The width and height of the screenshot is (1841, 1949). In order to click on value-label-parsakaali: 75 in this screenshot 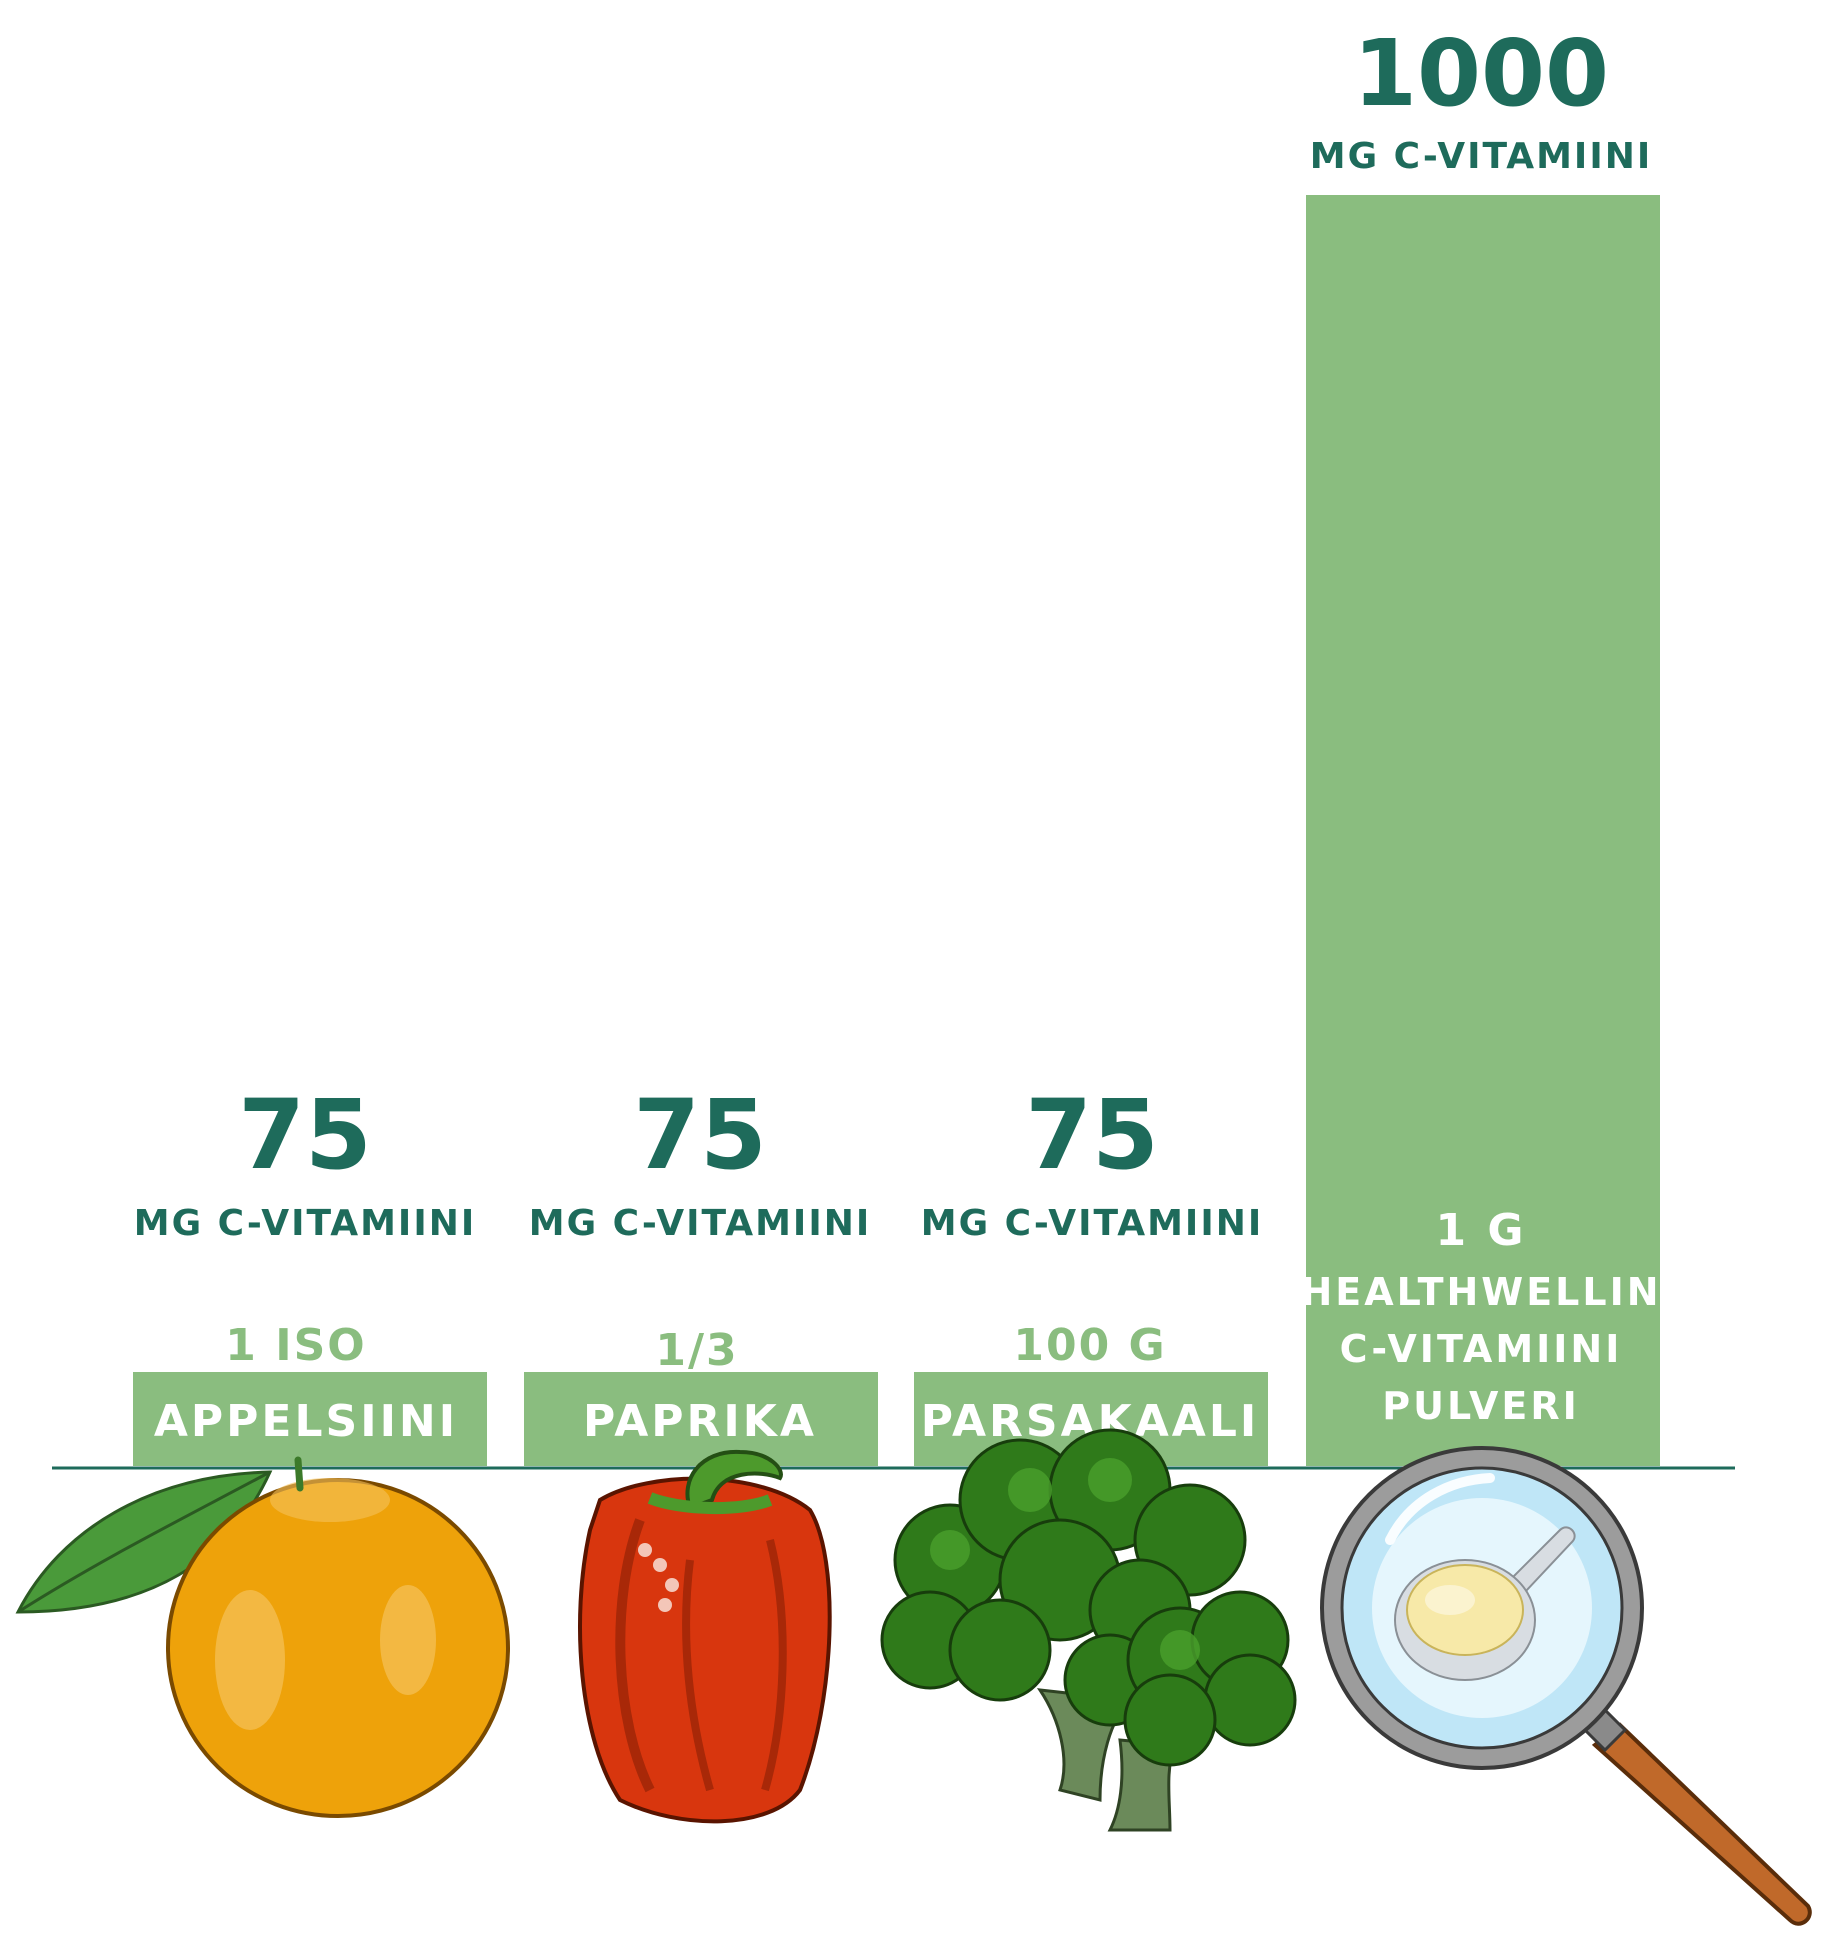, I will do `click(1092, 1135)`.